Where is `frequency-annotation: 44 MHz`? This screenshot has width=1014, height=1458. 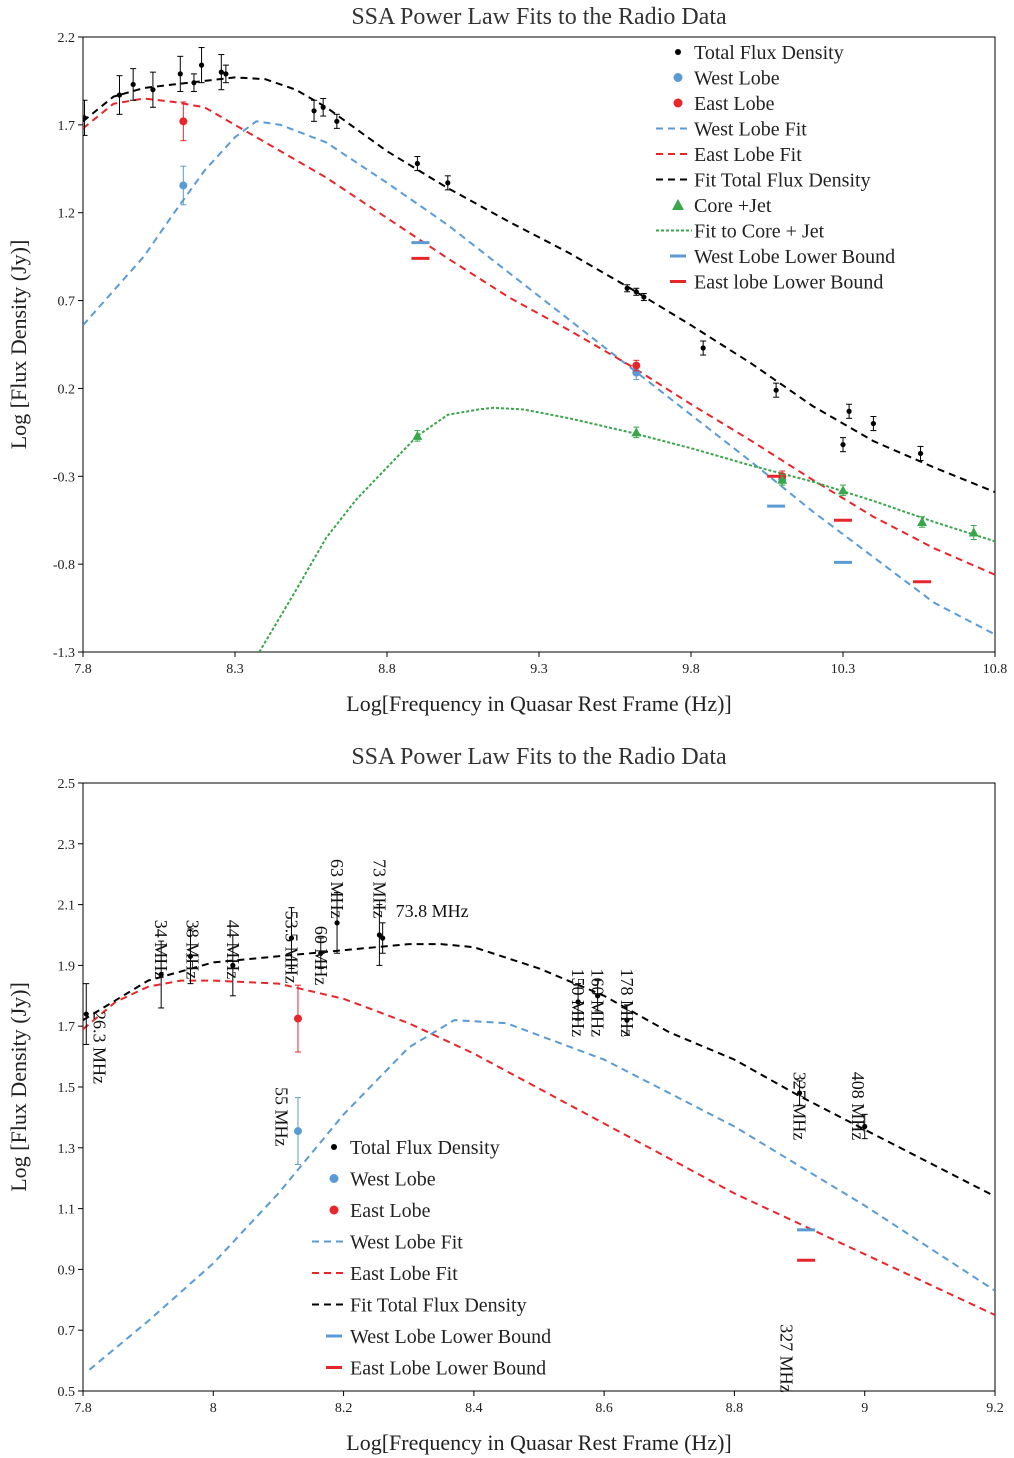
frequency-annotation: 44 MHz is located at coordinates (233, 950).